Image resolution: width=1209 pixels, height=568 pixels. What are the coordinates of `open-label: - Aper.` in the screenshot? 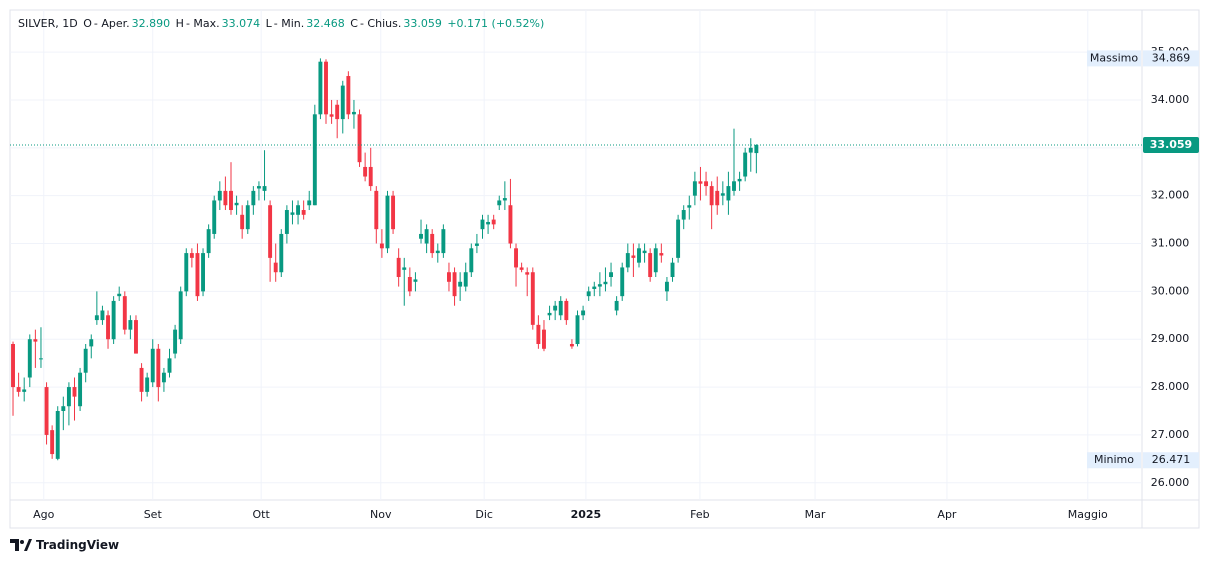 It's located at (111, 23).